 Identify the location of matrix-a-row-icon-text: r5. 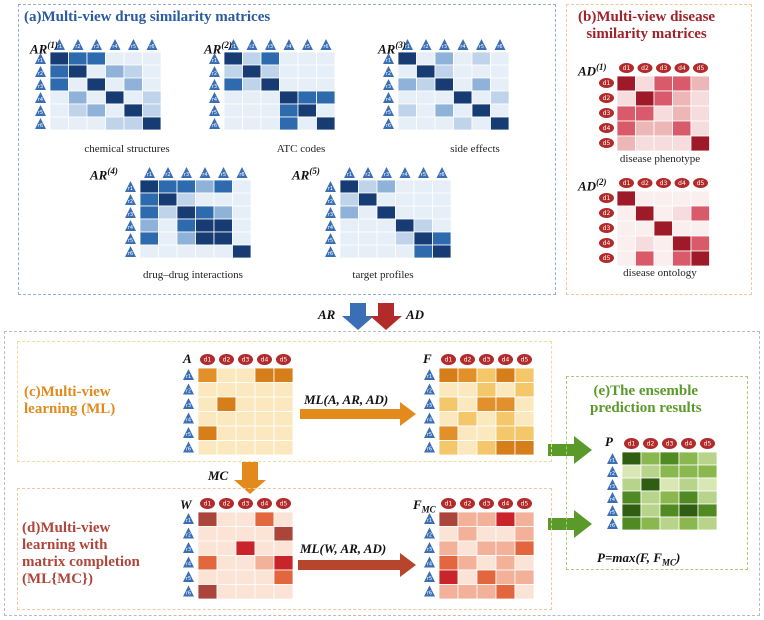
(188, 435).